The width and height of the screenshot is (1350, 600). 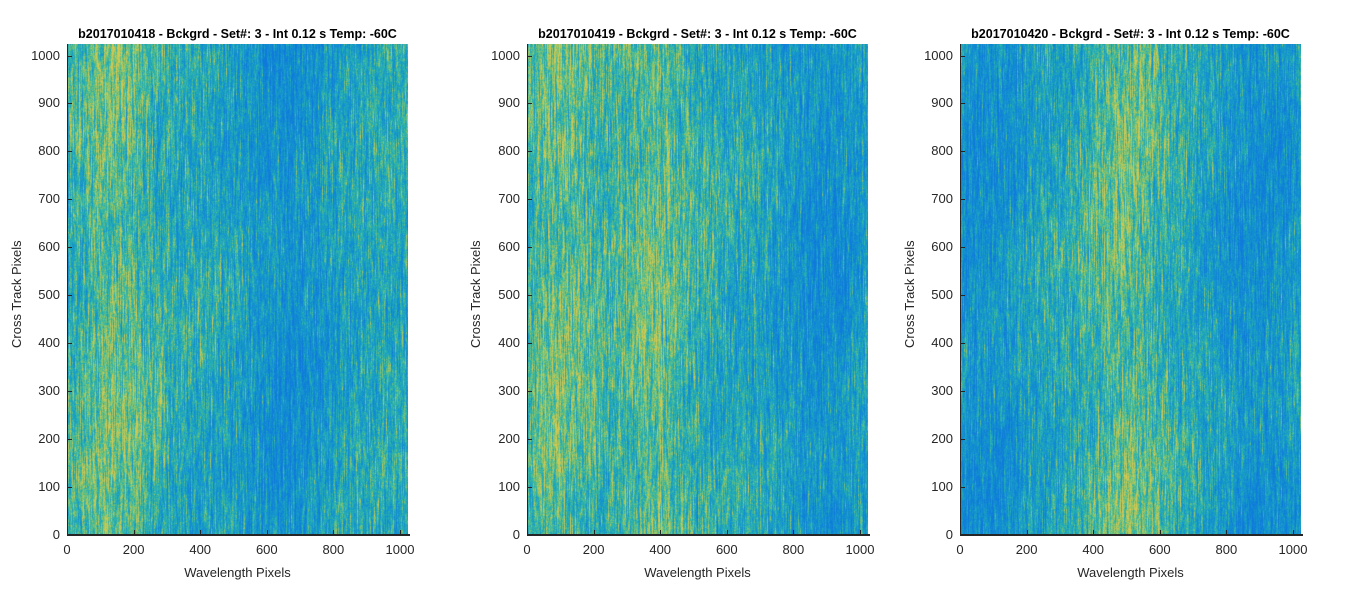 I want to click on y-tick-label: 600, so click(x=49, y=247).